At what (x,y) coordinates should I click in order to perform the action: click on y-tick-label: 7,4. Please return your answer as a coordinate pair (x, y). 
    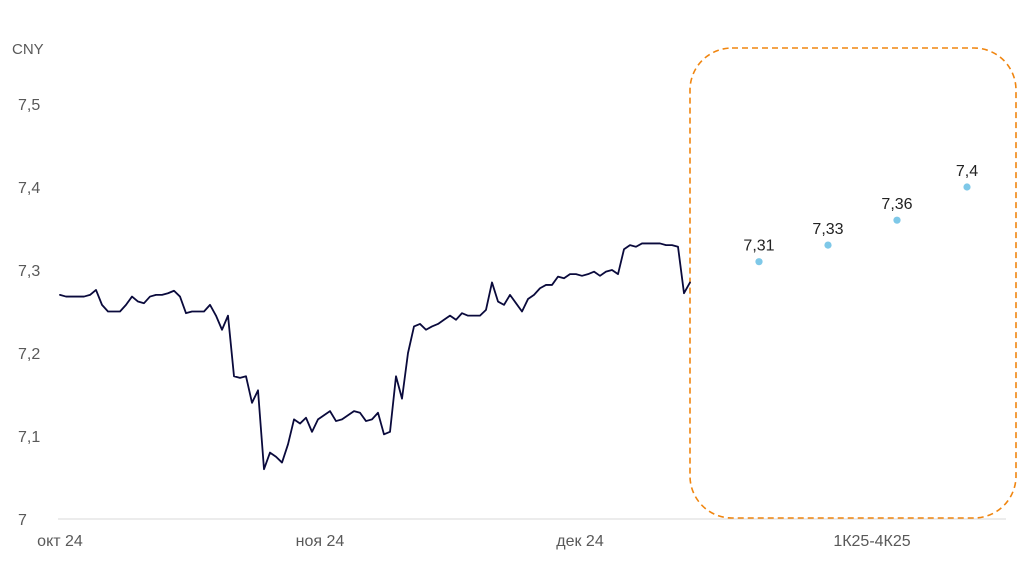
    Looking at the image, I should click on (29, 188).